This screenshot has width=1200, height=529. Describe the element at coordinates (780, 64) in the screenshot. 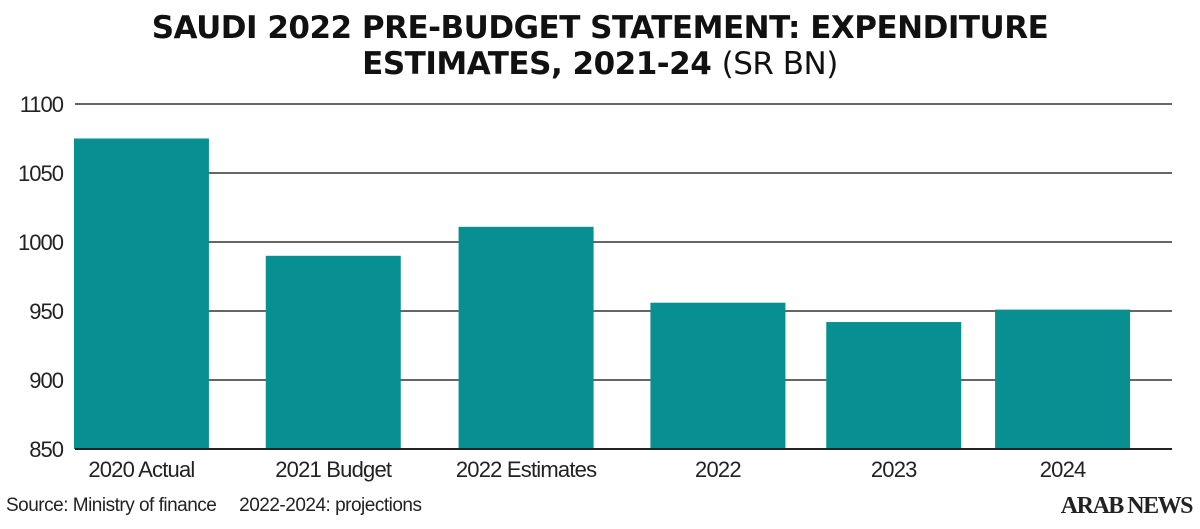

I see `chart-title-unit: (SR BN)` at that location.